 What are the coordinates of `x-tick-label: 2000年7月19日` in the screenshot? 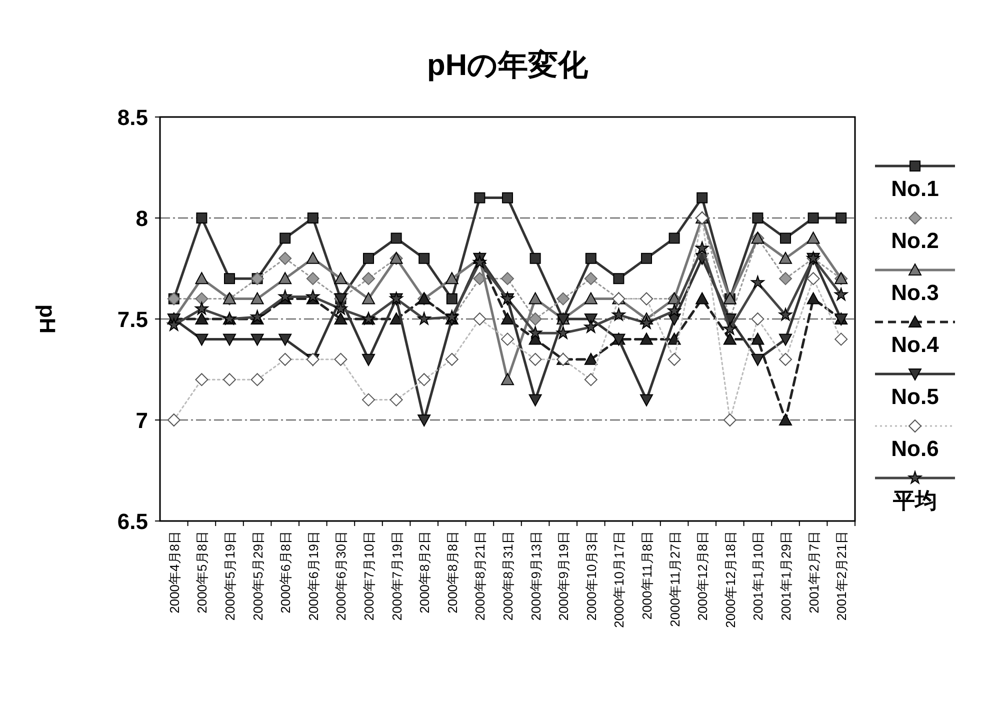 It's located at (396, 576).